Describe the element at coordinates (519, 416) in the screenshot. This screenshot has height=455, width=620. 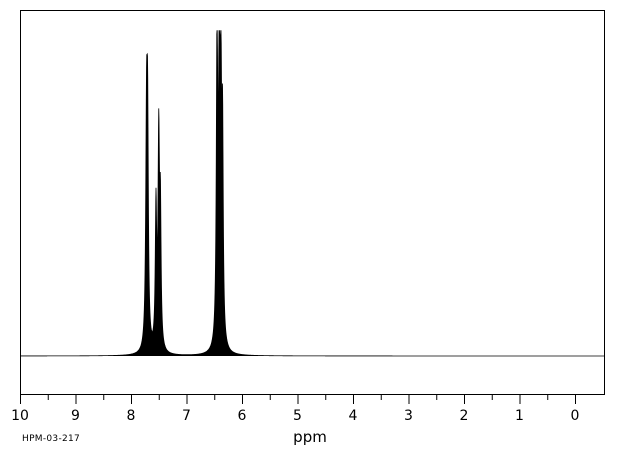
I see `axis-tick-label-1: 1` at that location.